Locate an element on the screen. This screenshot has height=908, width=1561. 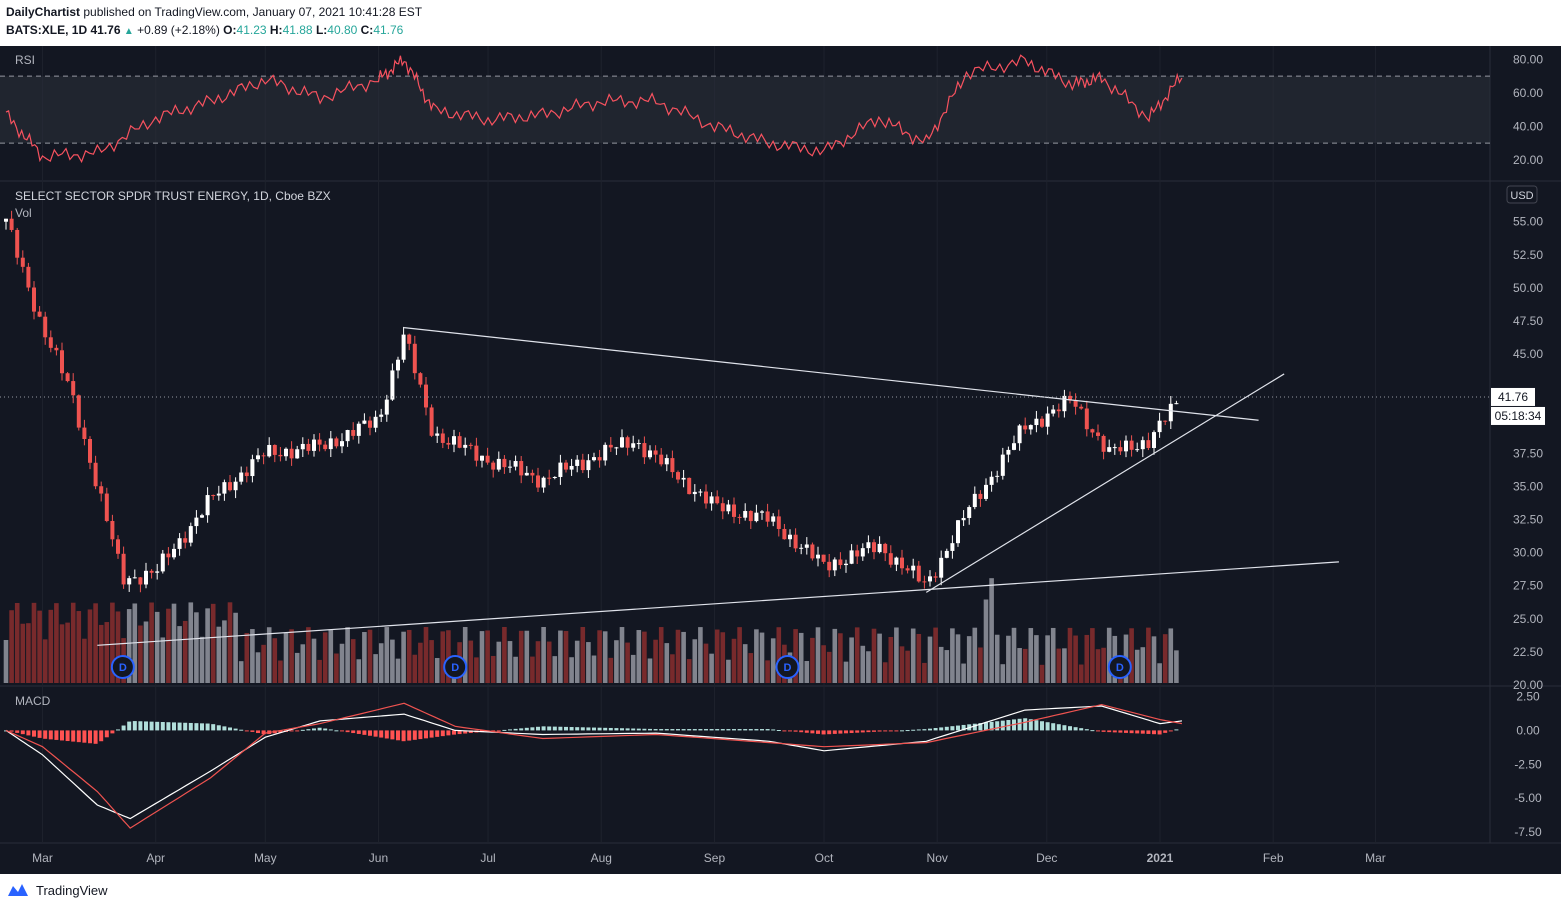
publisher-name: DailyChartist is located at coordinates (43, 12).